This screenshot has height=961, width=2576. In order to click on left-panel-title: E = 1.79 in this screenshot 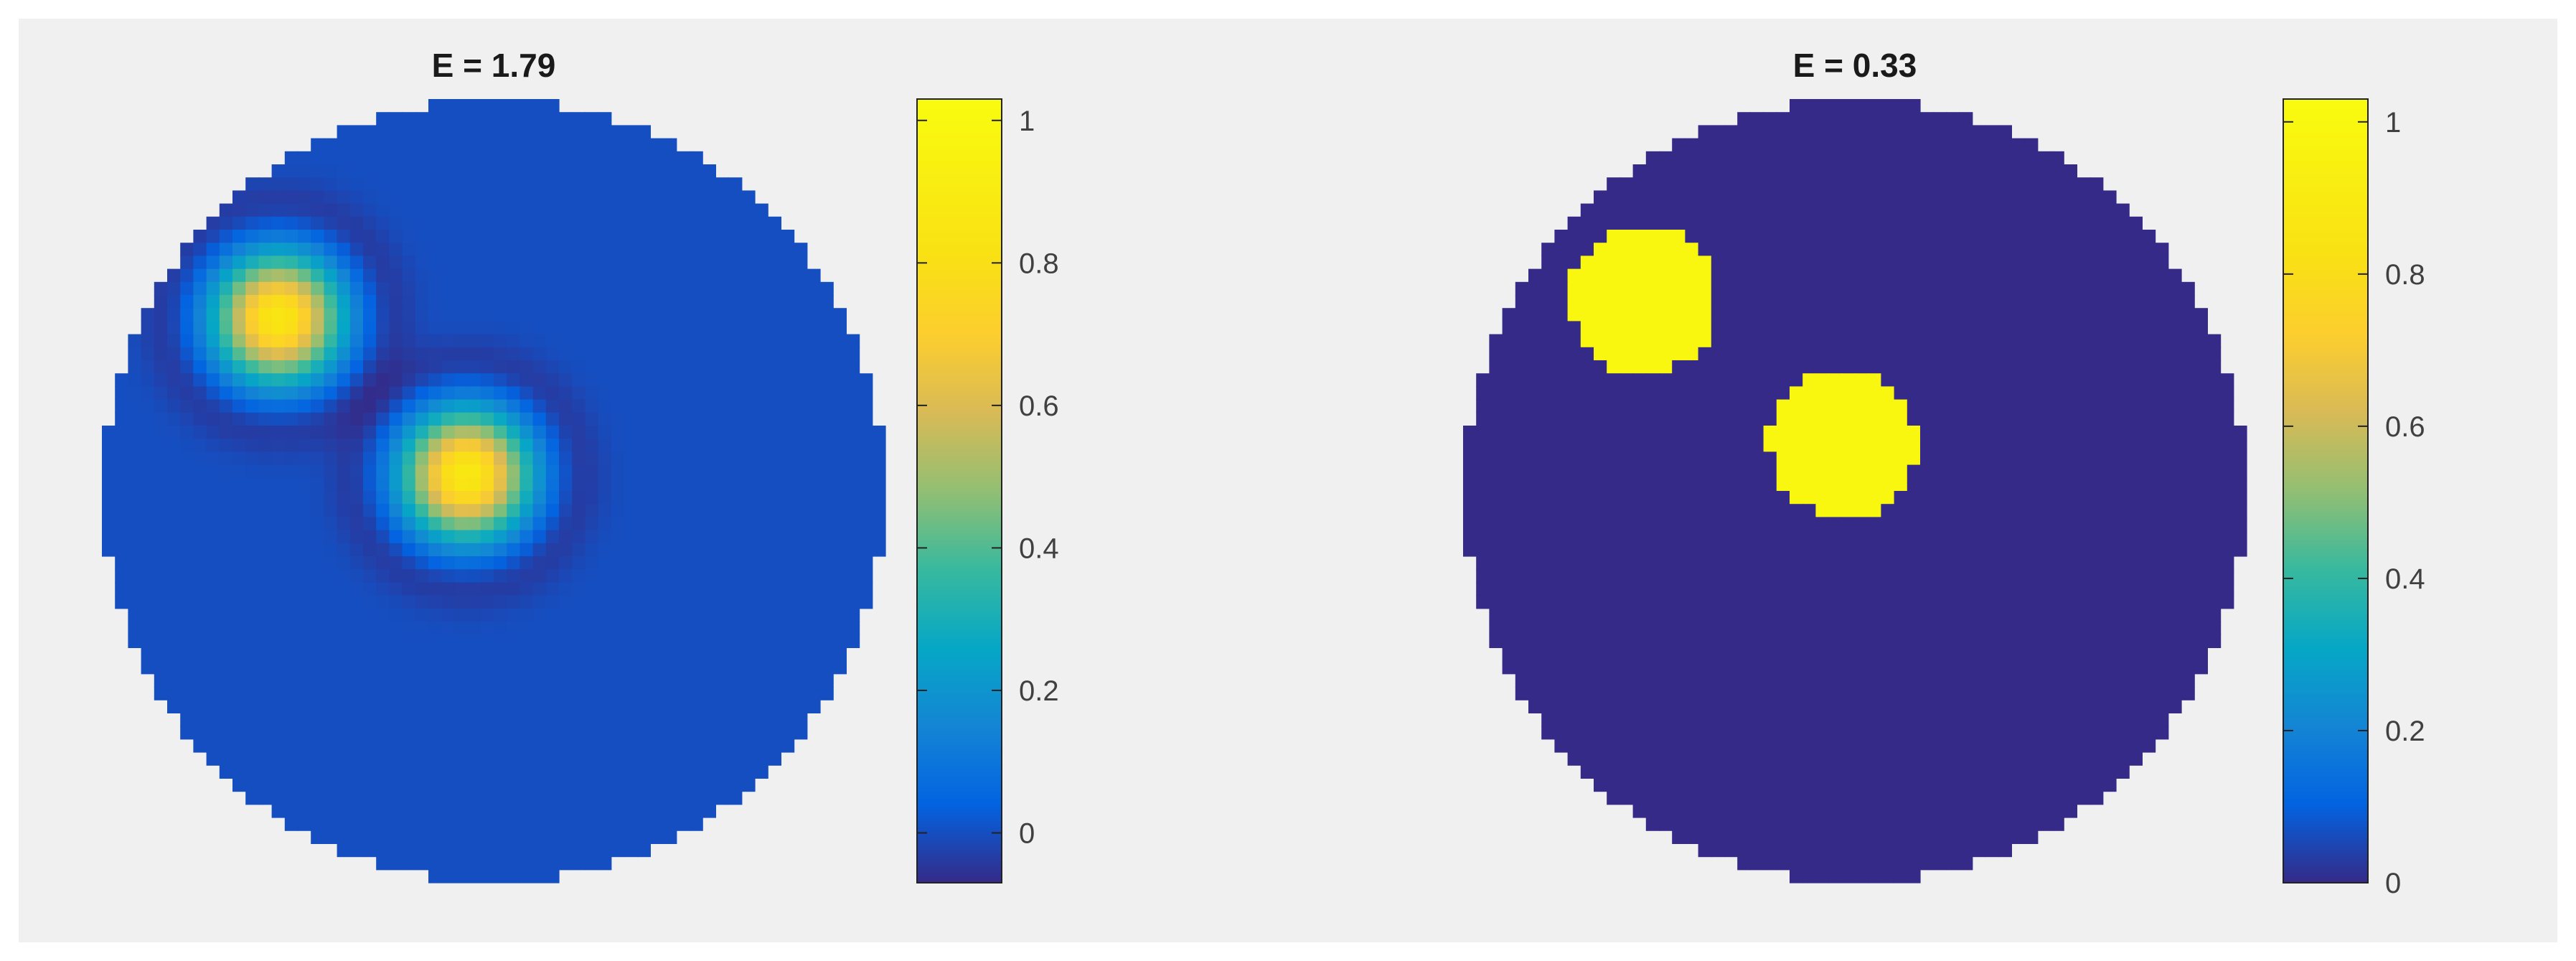, I will do `click(493, 65)`.